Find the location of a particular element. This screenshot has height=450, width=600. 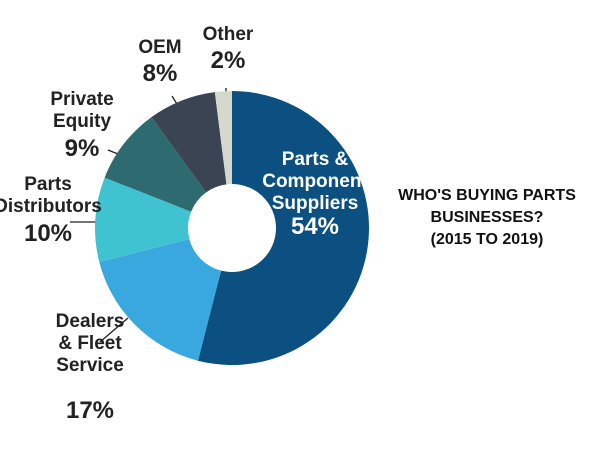

value-label: 10% is located at coordinates (48, 233).